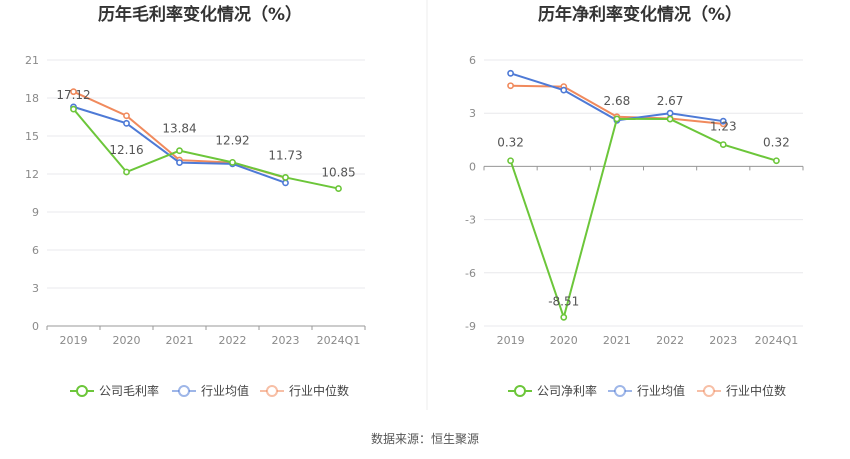  I want to click on legend-item-company: 公司净利率, so click(552, 390).